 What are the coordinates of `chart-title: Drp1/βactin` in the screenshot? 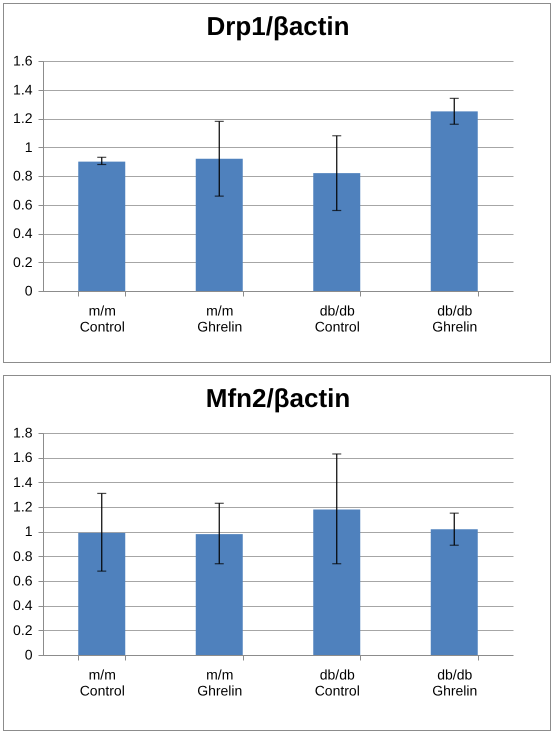 It's located at (278, 26).